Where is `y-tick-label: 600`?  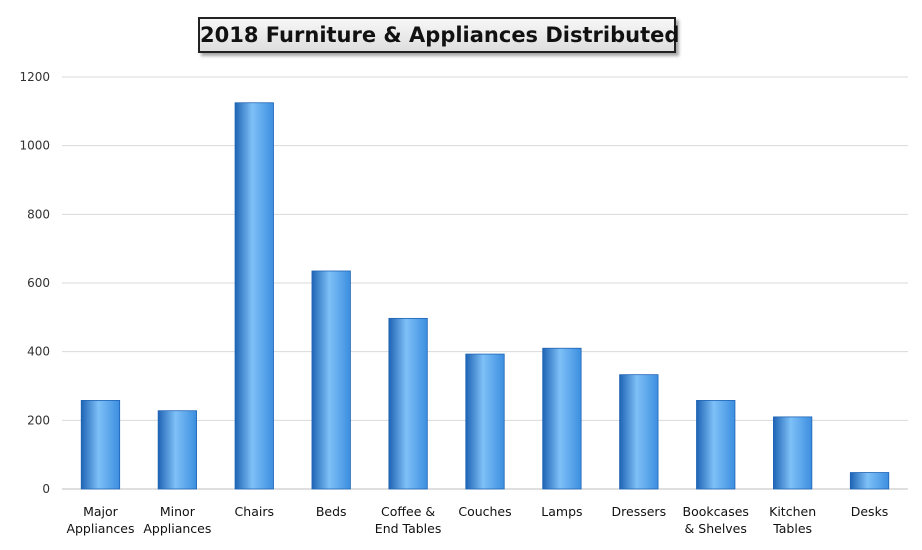
y-tick-label: 600 is located at coordinates (38, 283).